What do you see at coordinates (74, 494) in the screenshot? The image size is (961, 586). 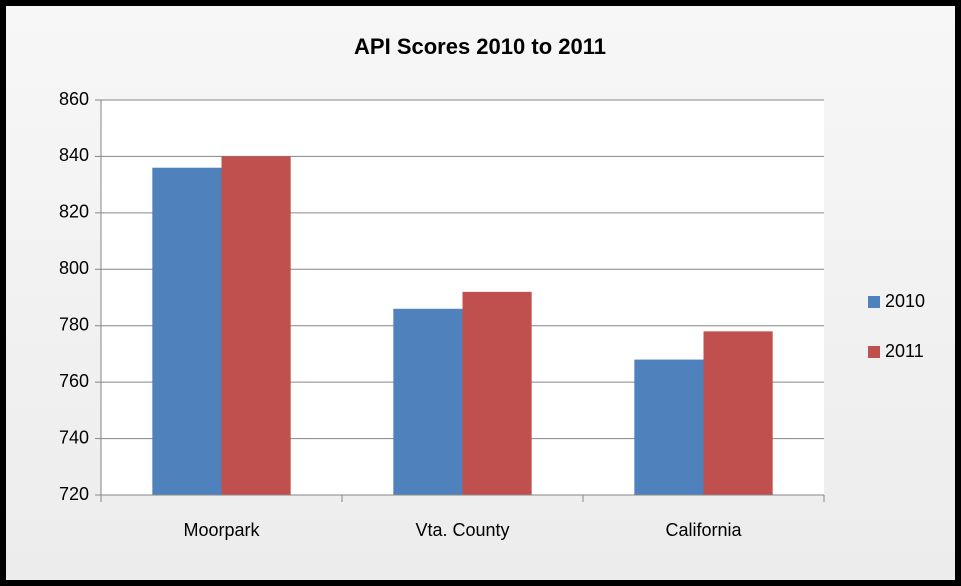 I see `y-tick-label: 720` at bounding box center [74, 494].